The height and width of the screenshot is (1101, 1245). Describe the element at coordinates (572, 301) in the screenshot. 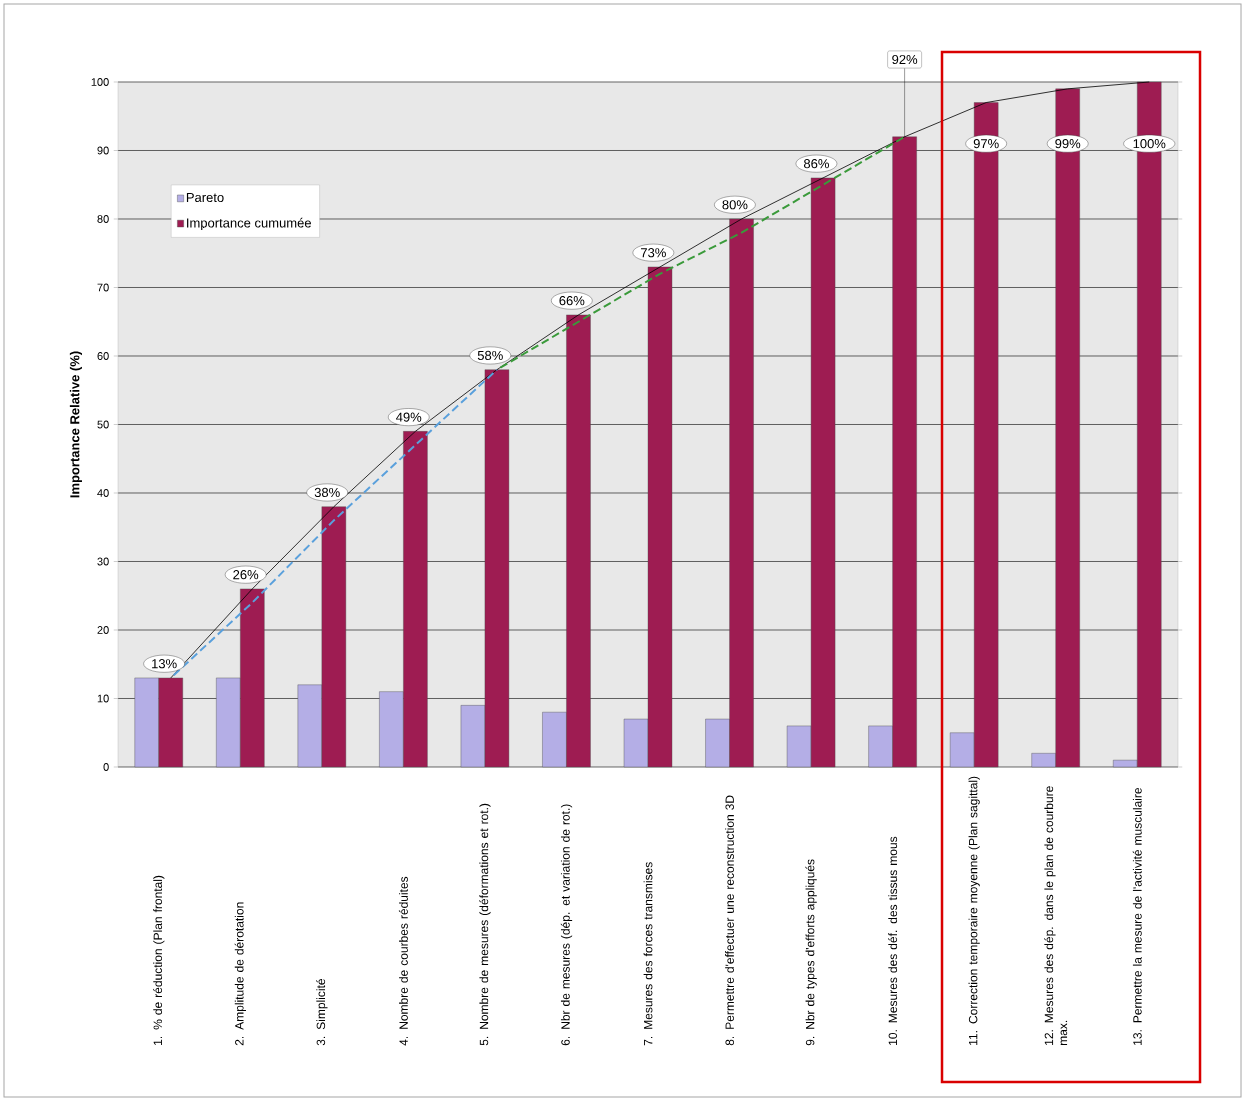

I see `data-label: 66%` at that location.